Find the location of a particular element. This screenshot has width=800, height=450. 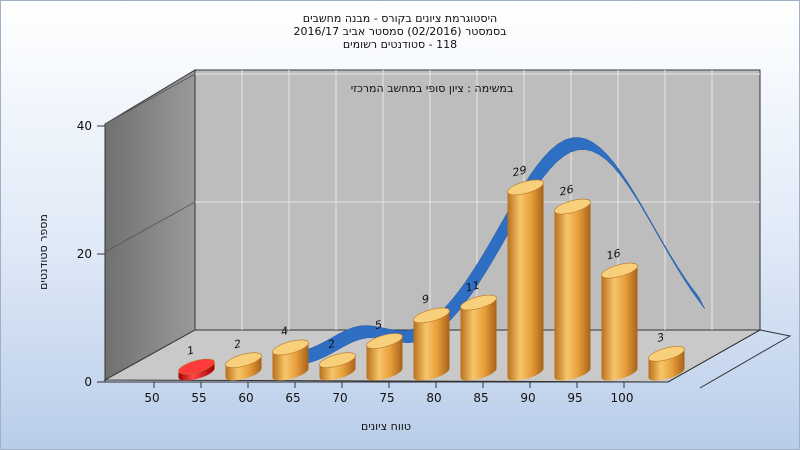

title-line-2: בסמסטר (02/2016) סמסטר אביב 2016/17 is located at coordinates (400, 31).